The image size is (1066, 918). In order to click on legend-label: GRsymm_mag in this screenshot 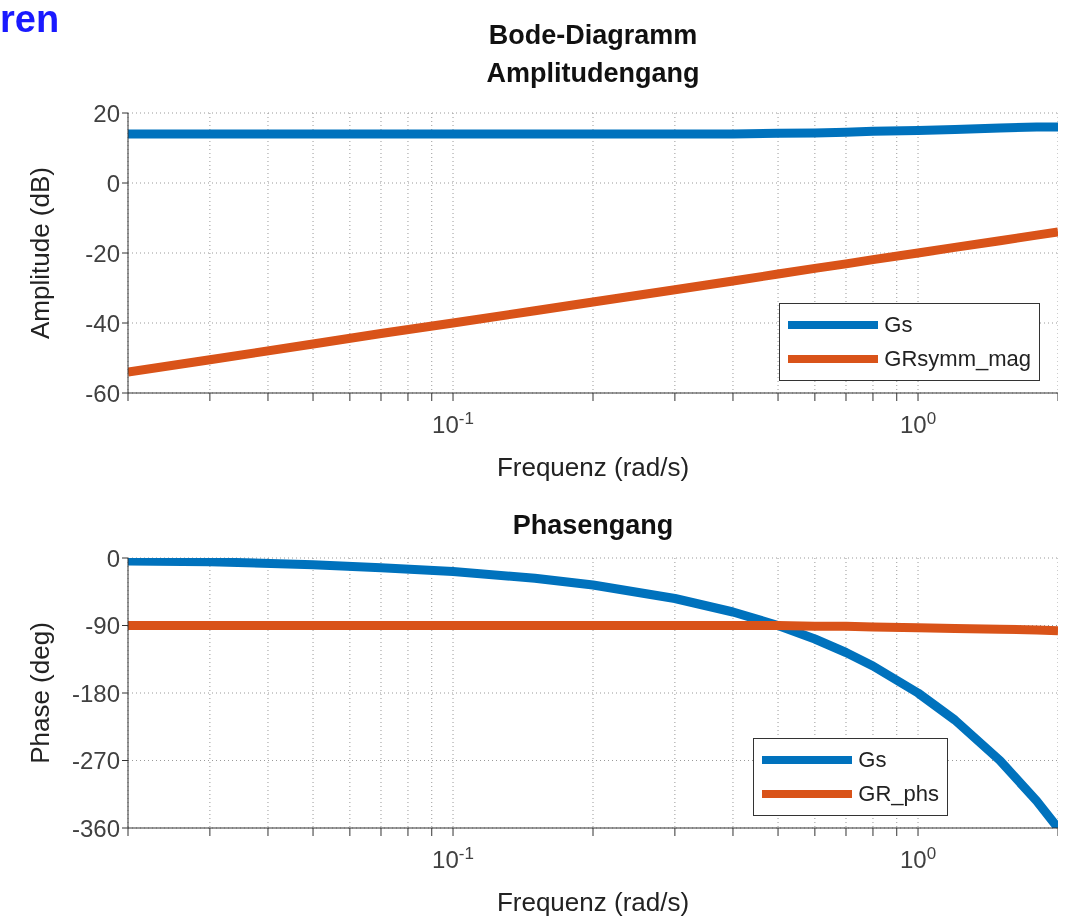, I will do `click(957, 359)`.